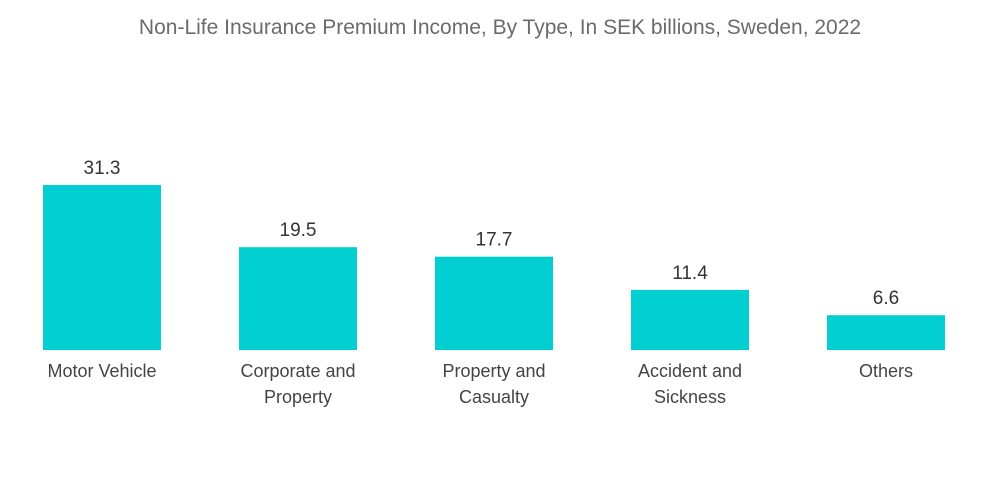 Image resolution: width=1000 pixels, height=504 pixels. I want to click on bar-accident-and-sickness, so click(690, 319).